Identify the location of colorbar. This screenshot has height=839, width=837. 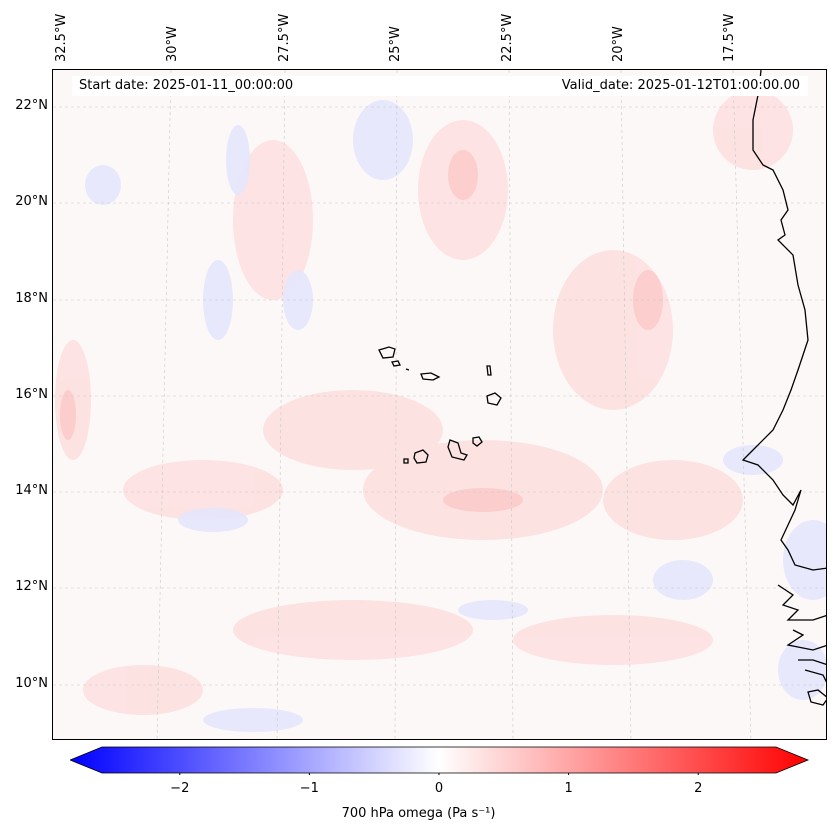
(440, 760).